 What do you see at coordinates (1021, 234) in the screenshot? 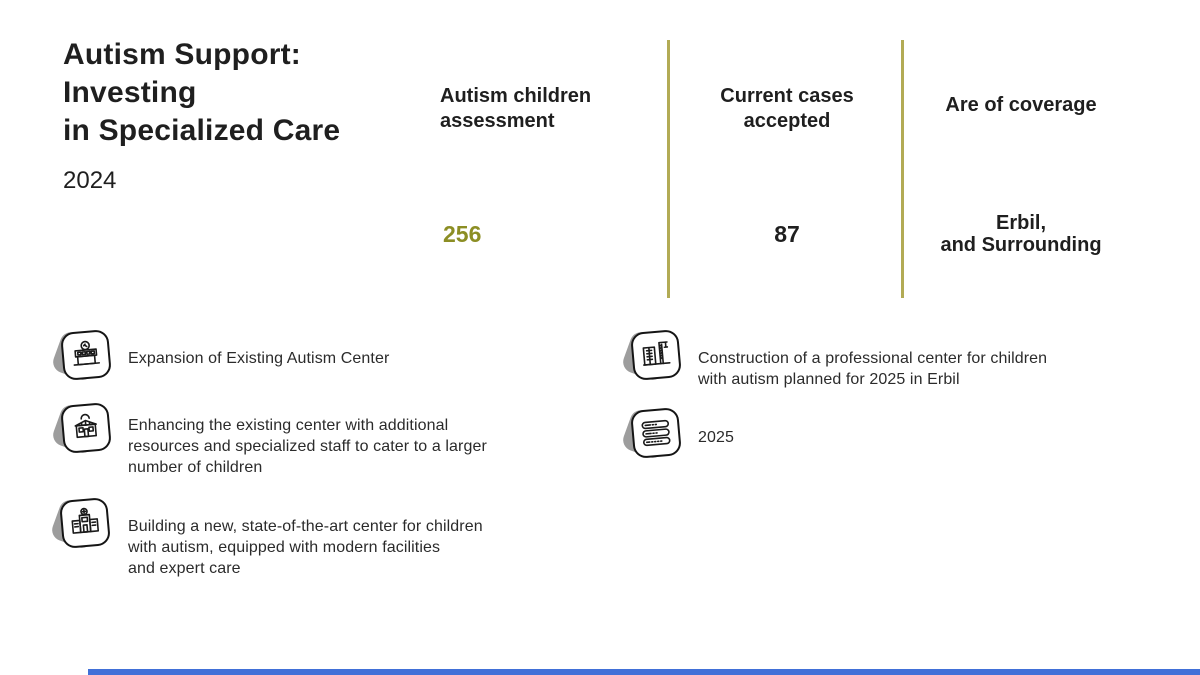
I see `stat-value: Erbil, and Surrounding` at bounding box center [1021, 234].